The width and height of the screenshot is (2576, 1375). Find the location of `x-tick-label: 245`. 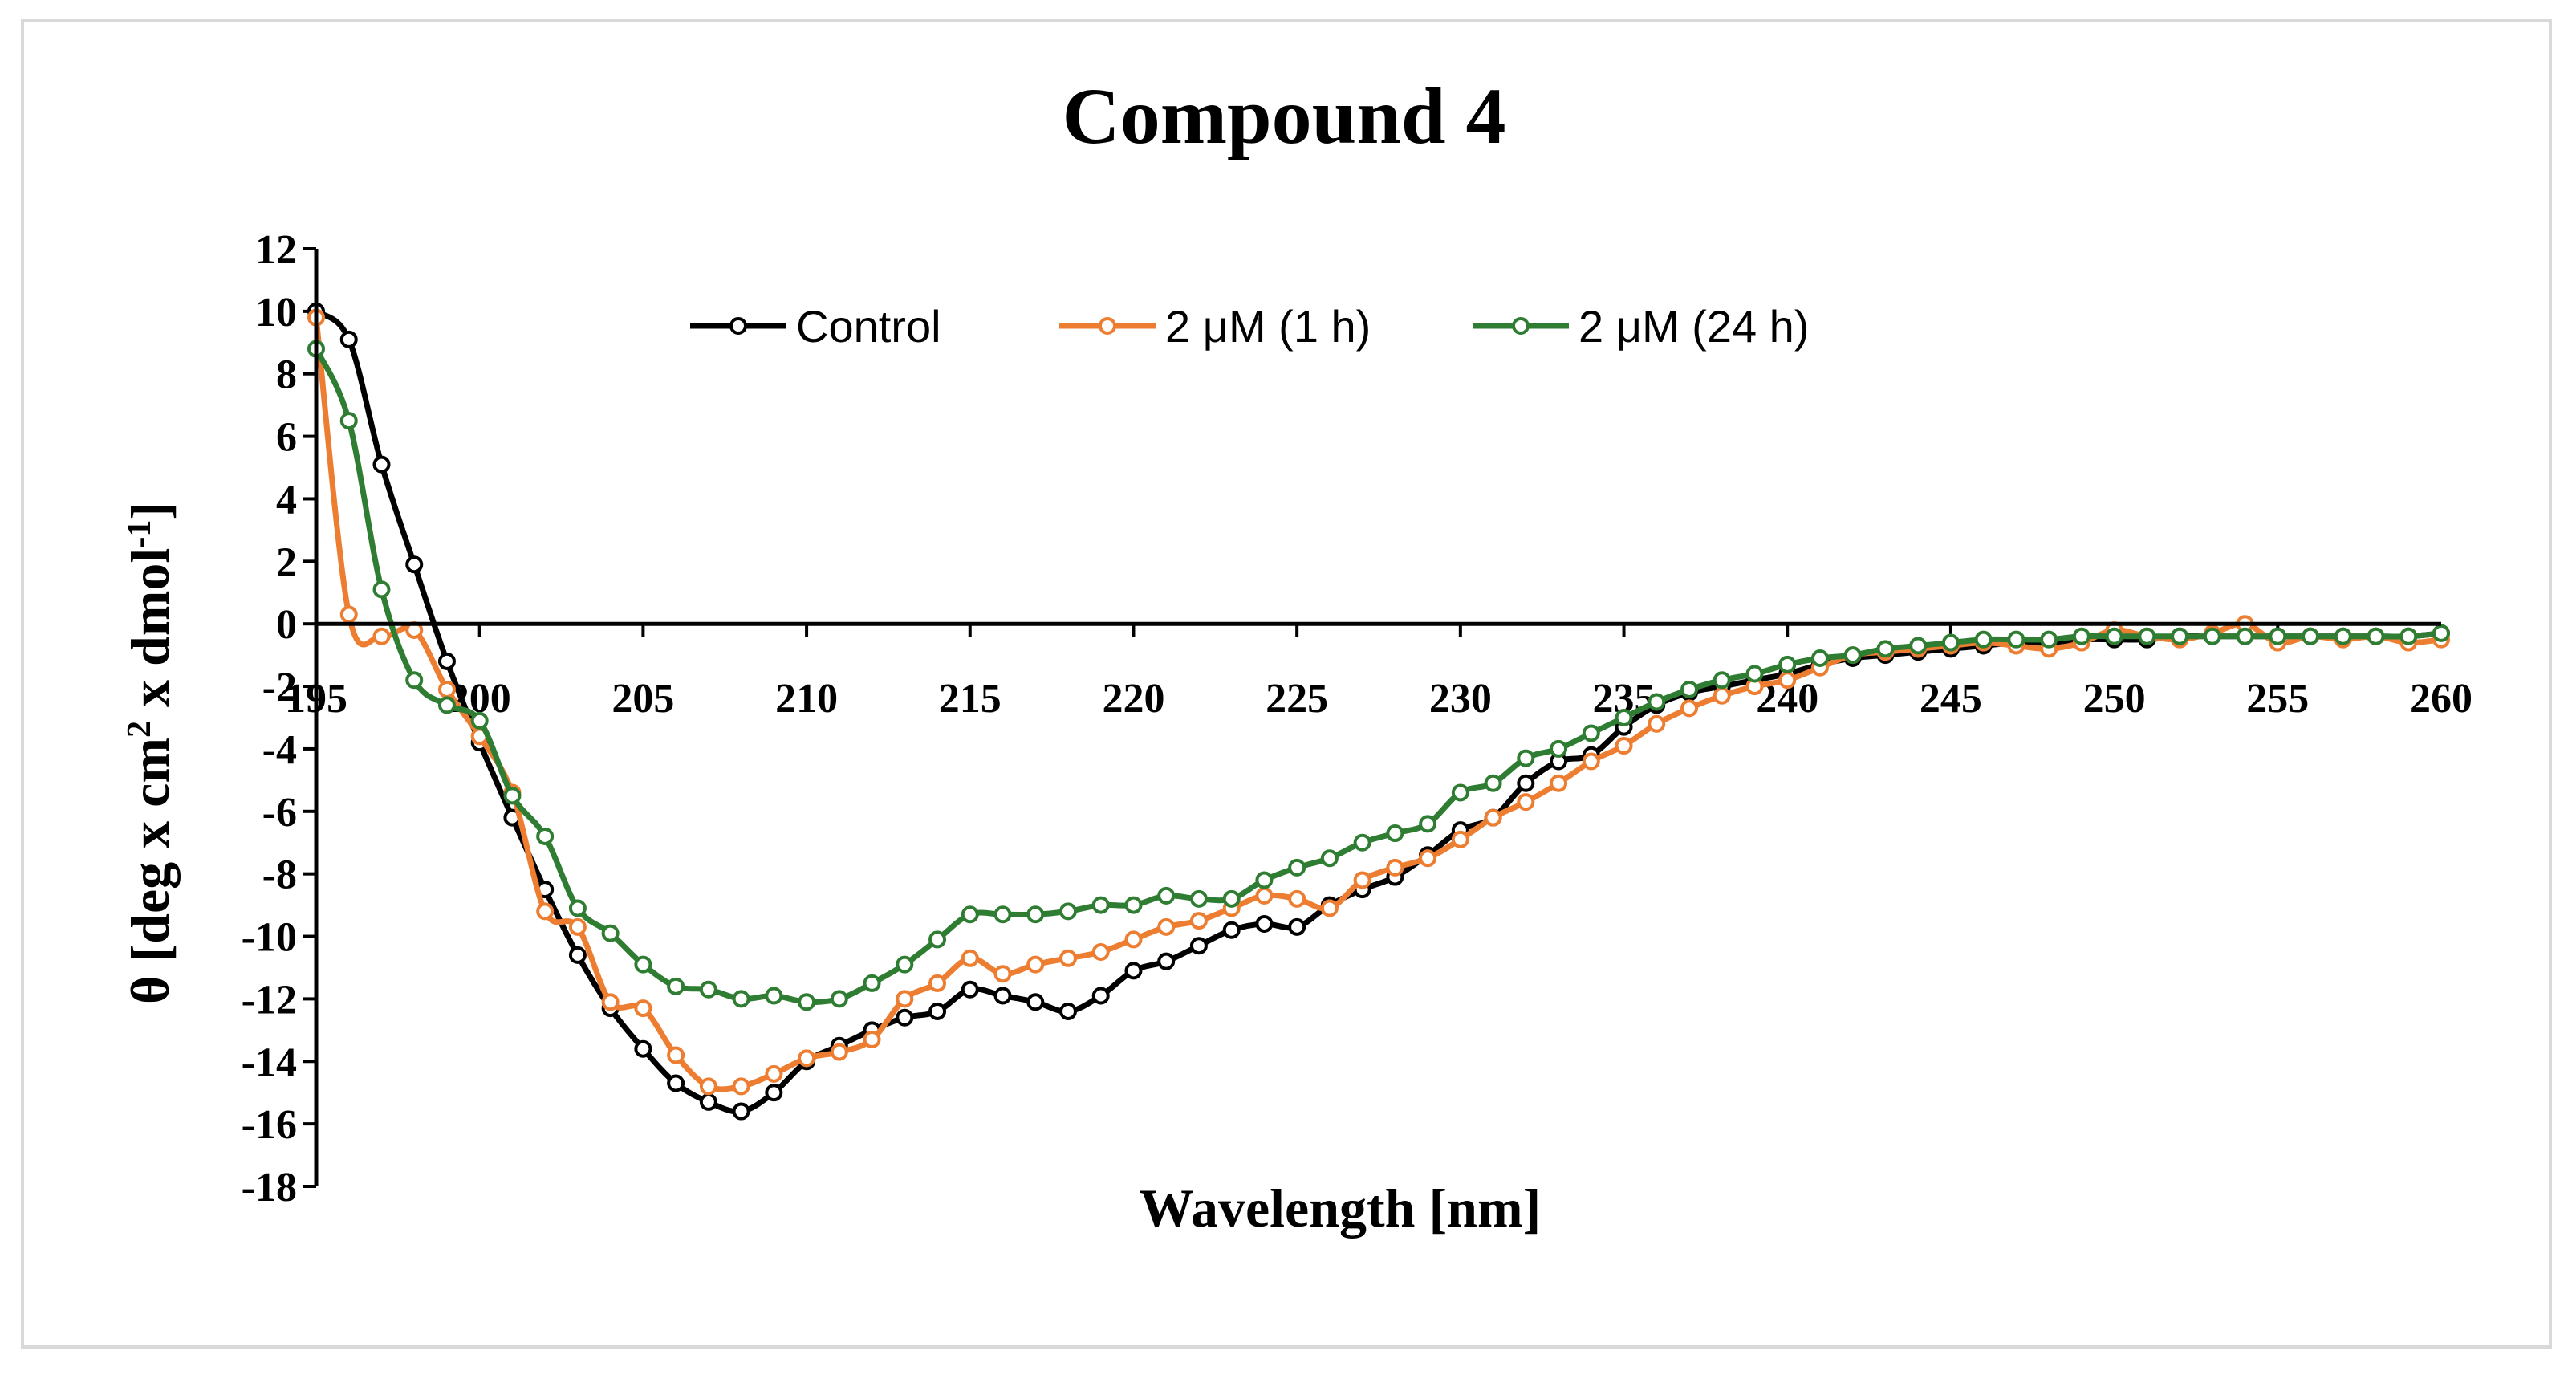

x-tick-label: 245 is located at coordinates (1951, 699).